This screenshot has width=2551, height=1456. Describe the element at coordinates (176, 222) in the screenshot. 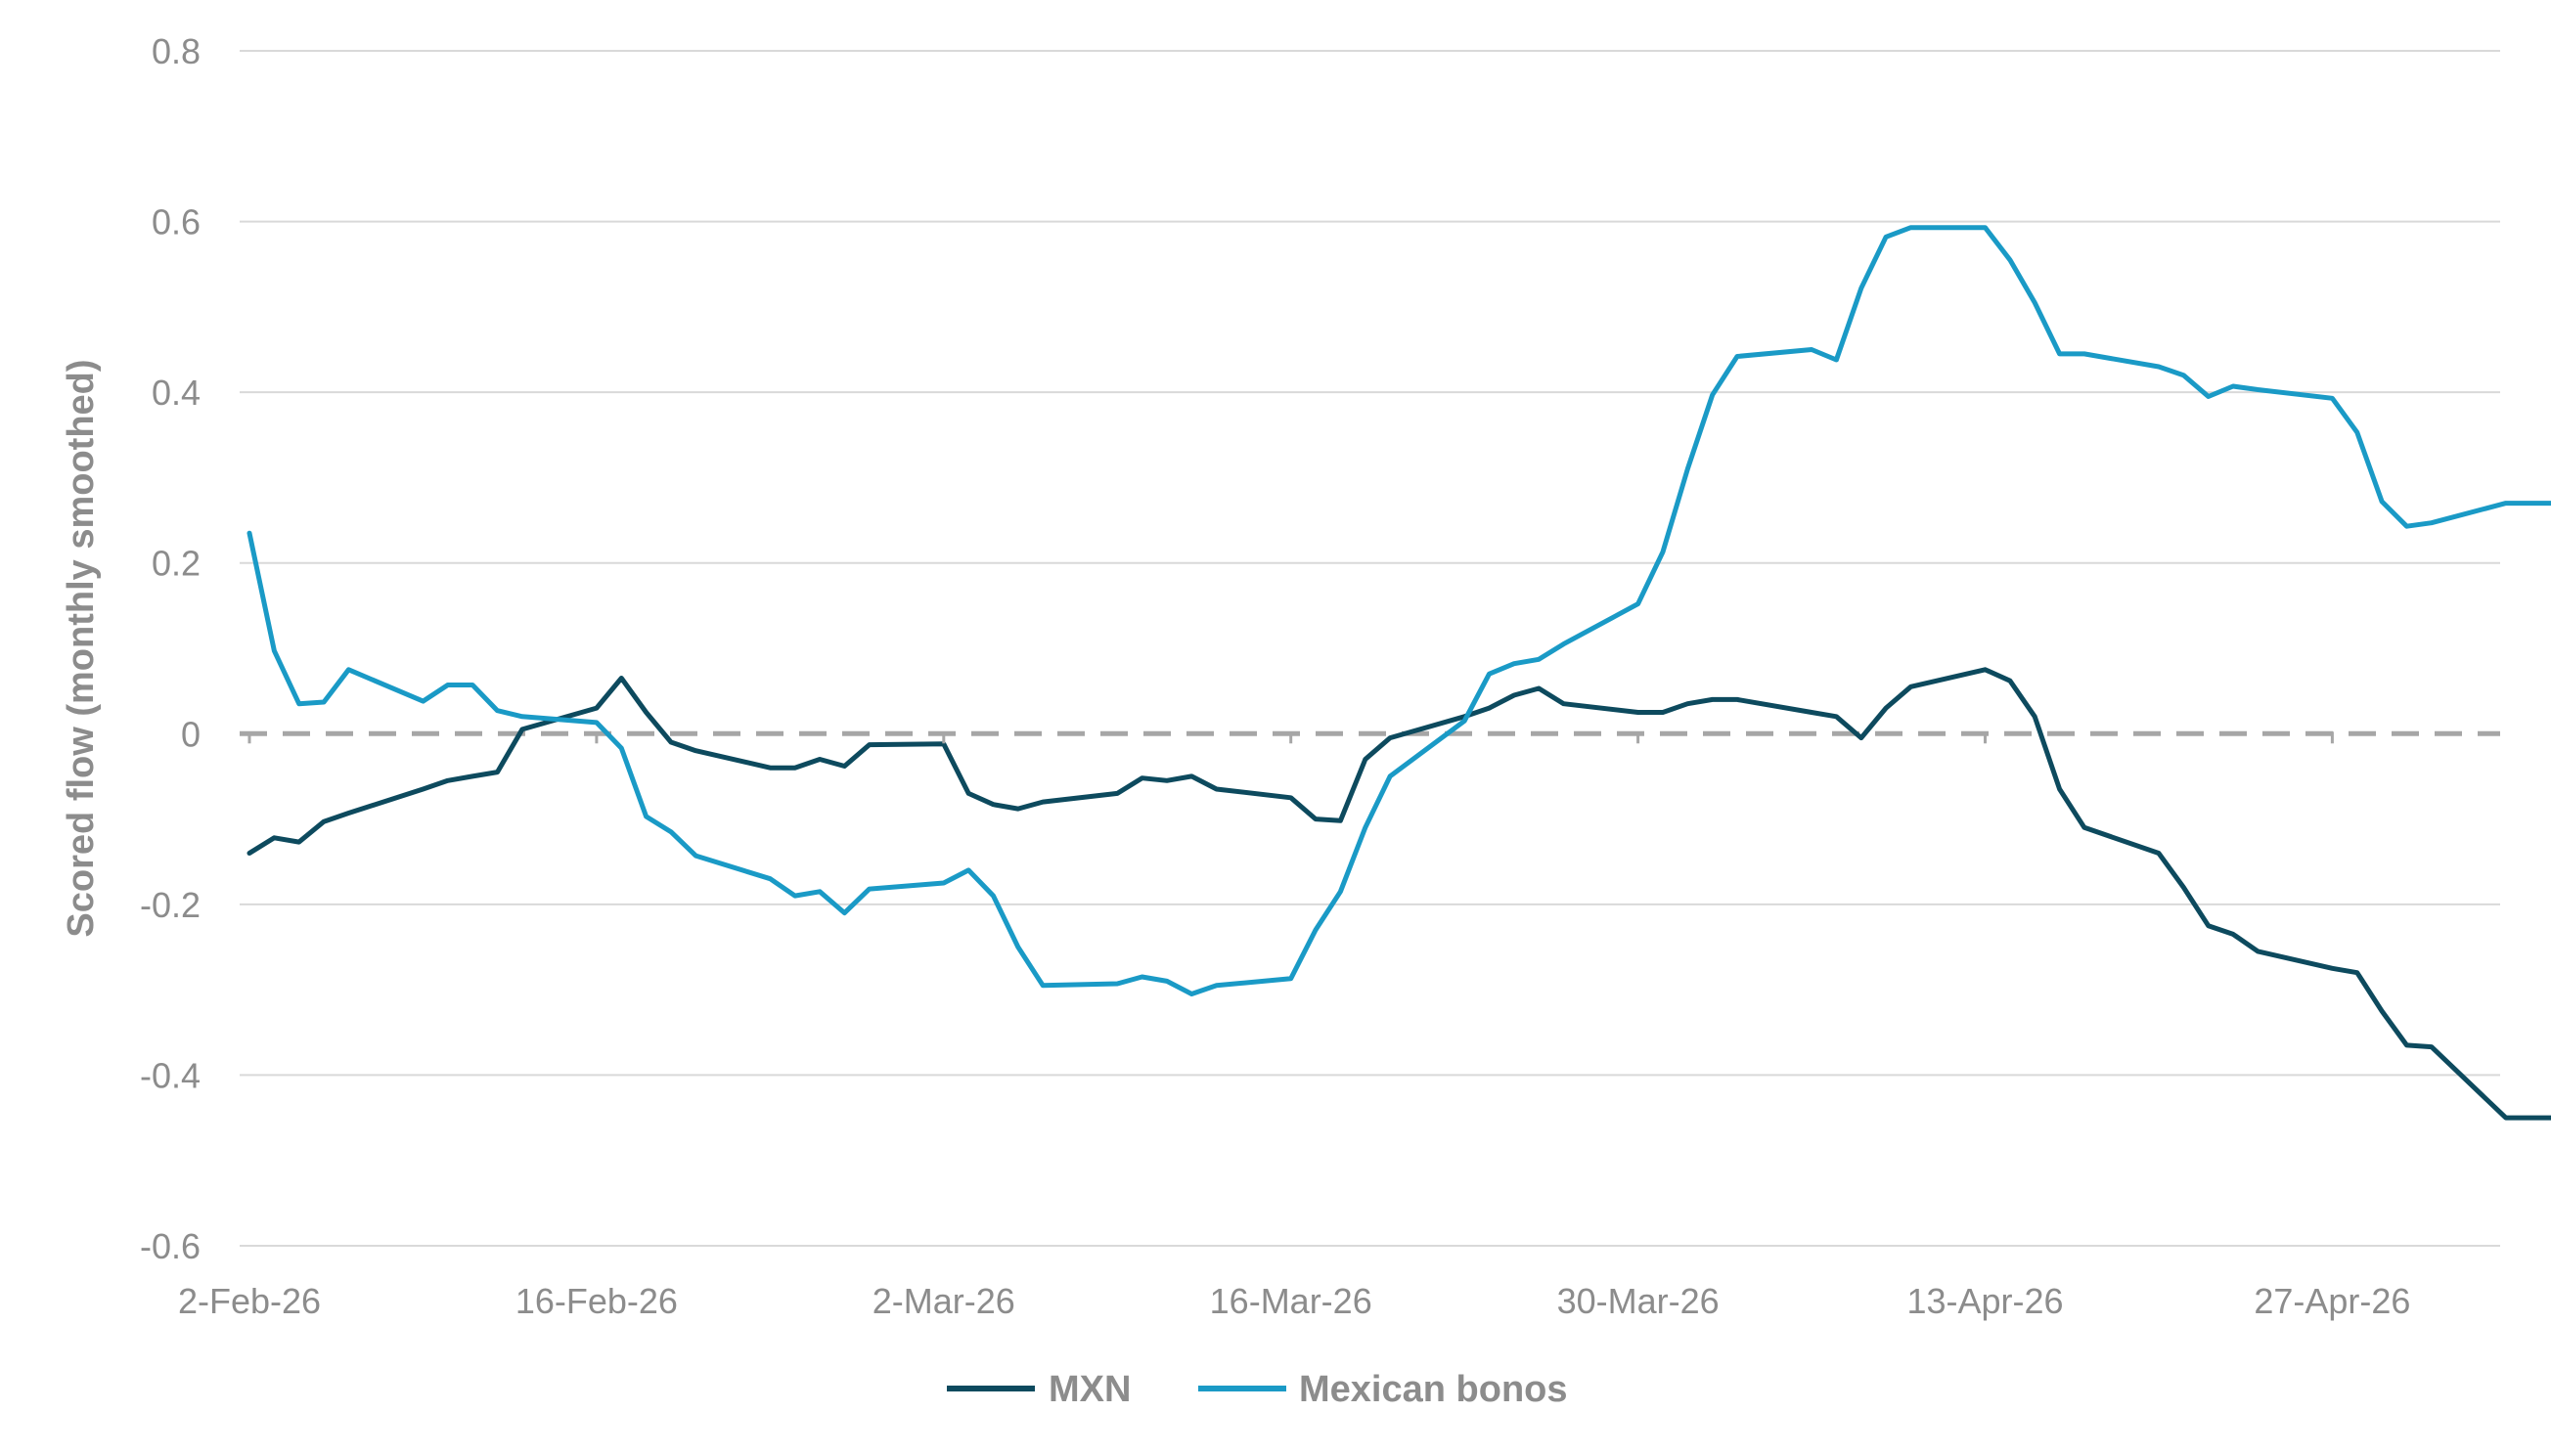

I see `y-tick-label: 0.6` at that location.